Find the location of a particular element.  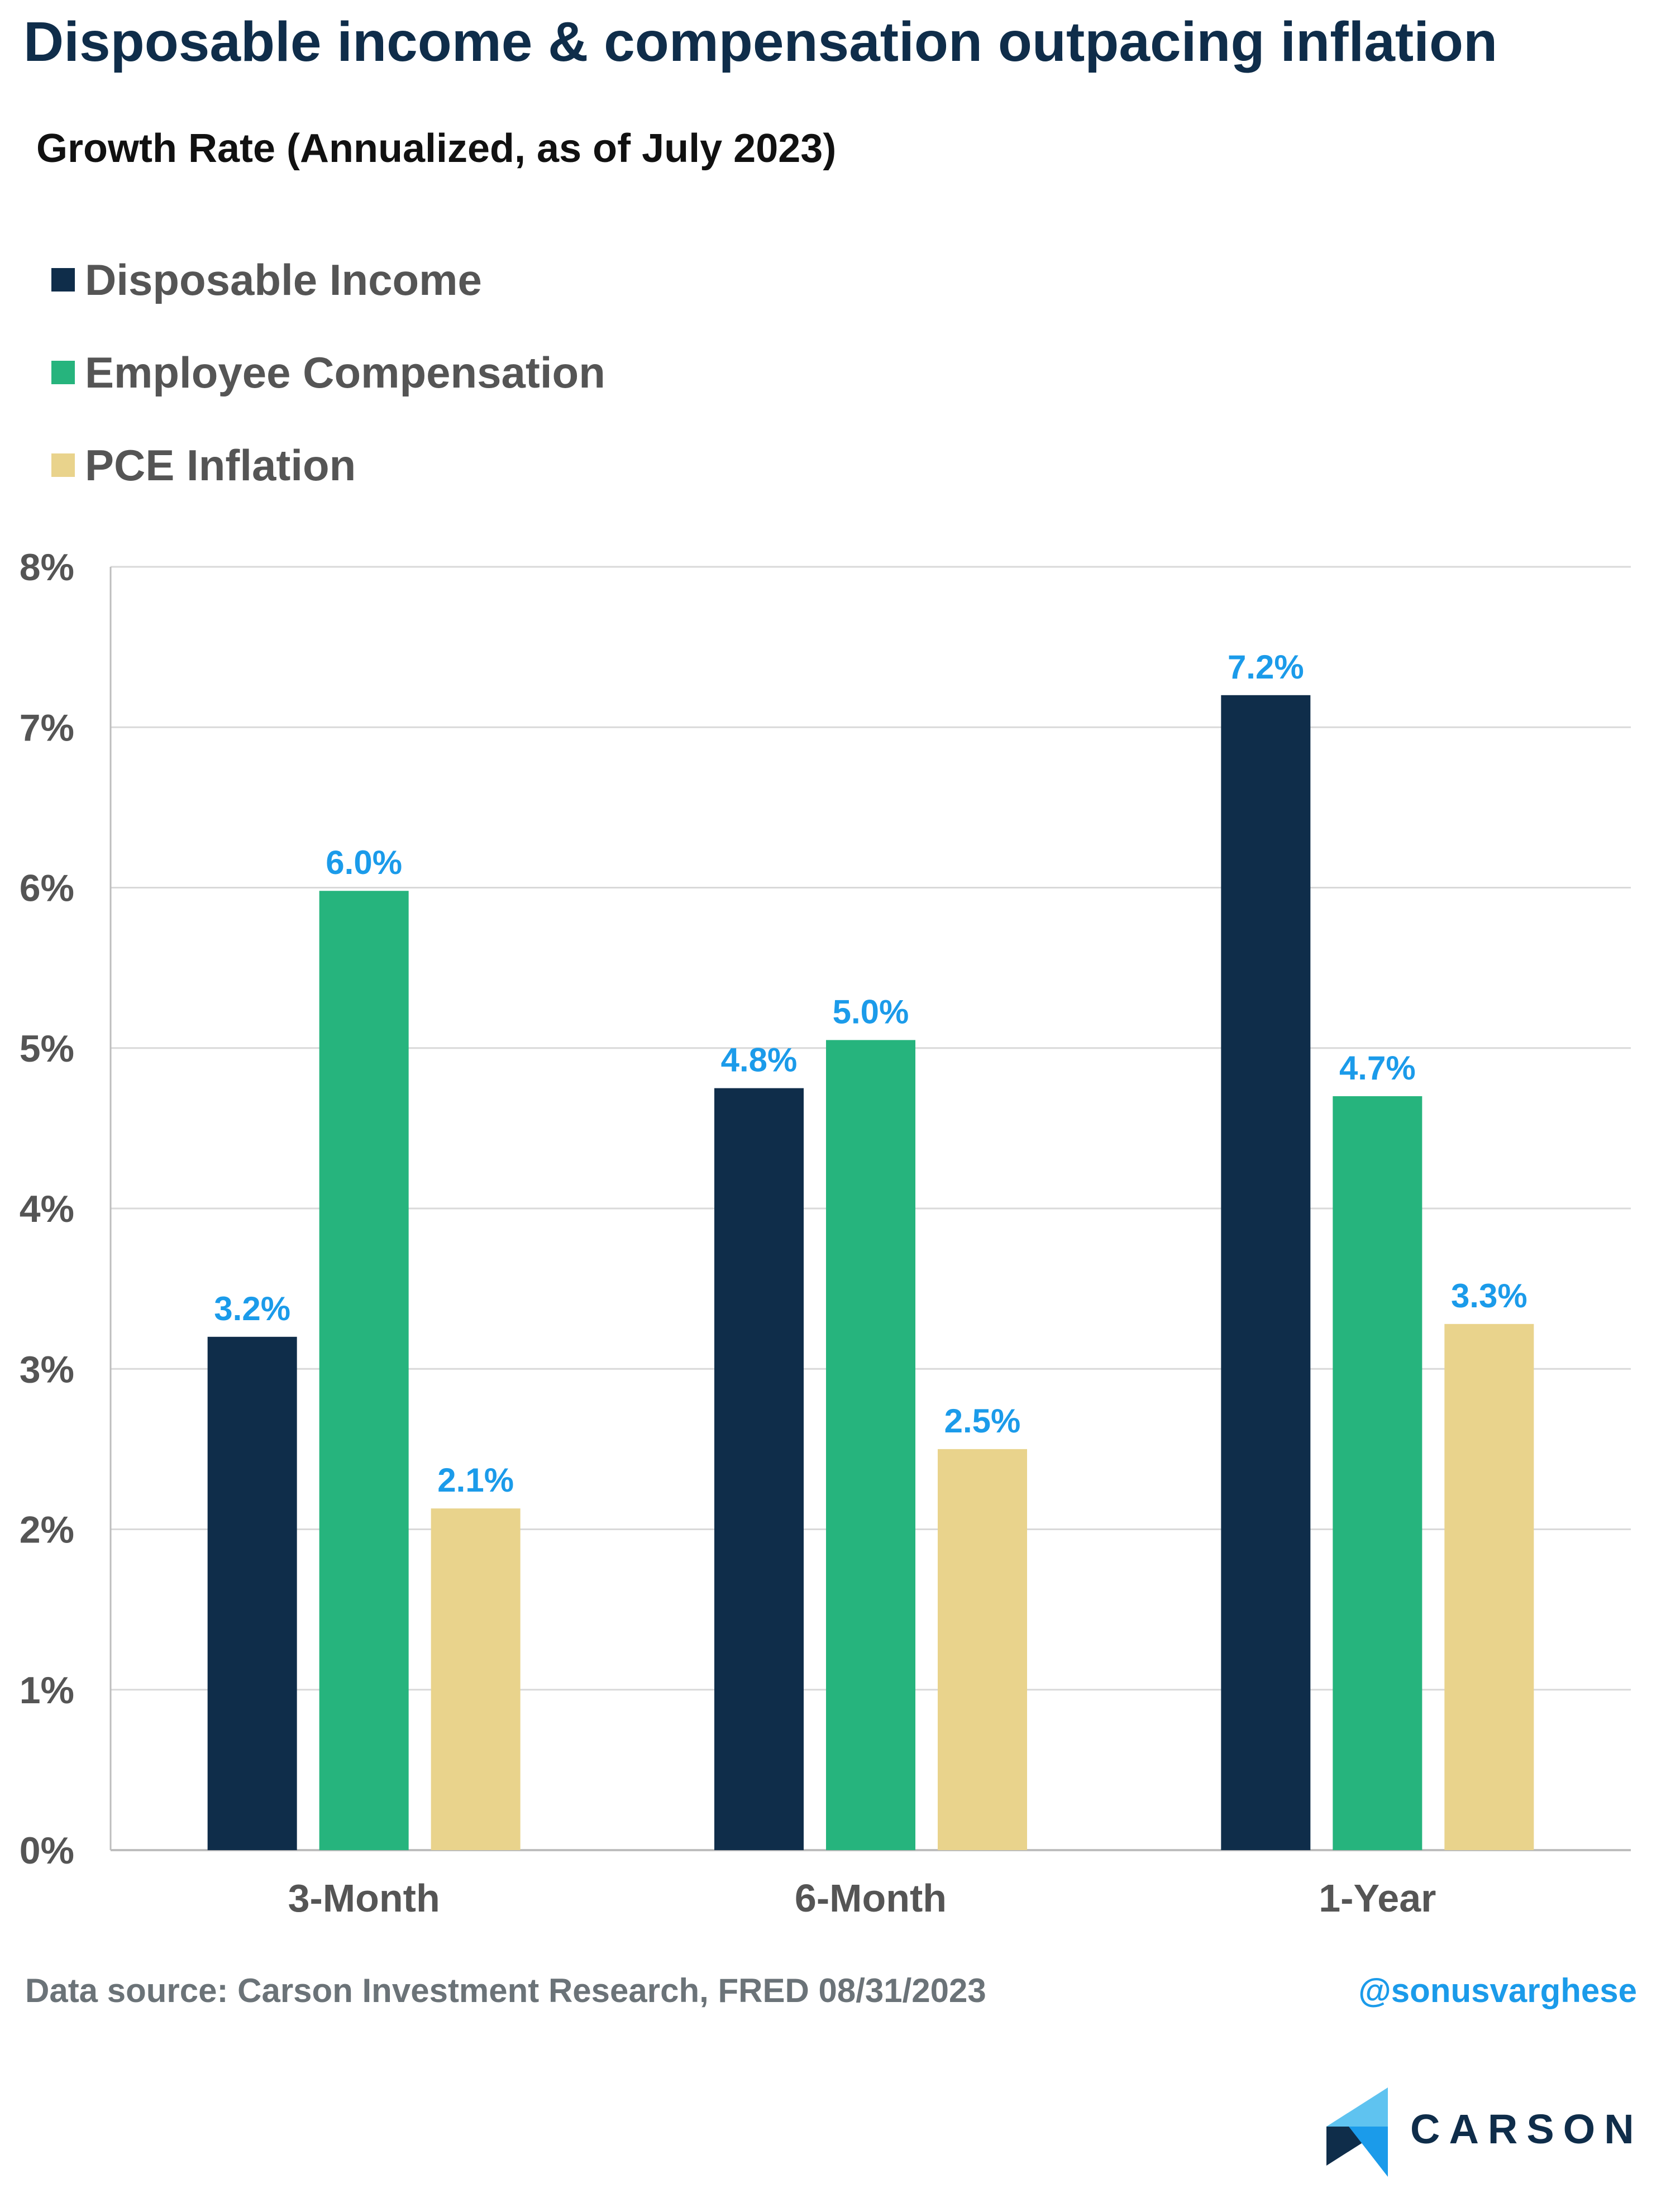

y-tick-label: 2% is located at coordinates (47, 1530).